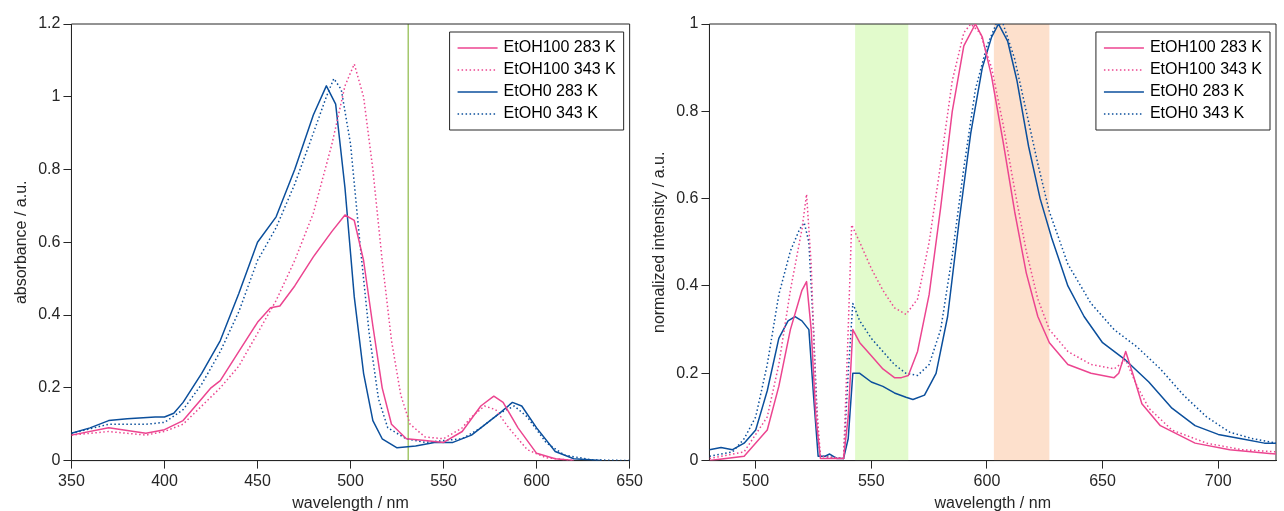 This screenshot has height=511, width=1284. I want to click on x-tick-label: 450, so click(257, 480).